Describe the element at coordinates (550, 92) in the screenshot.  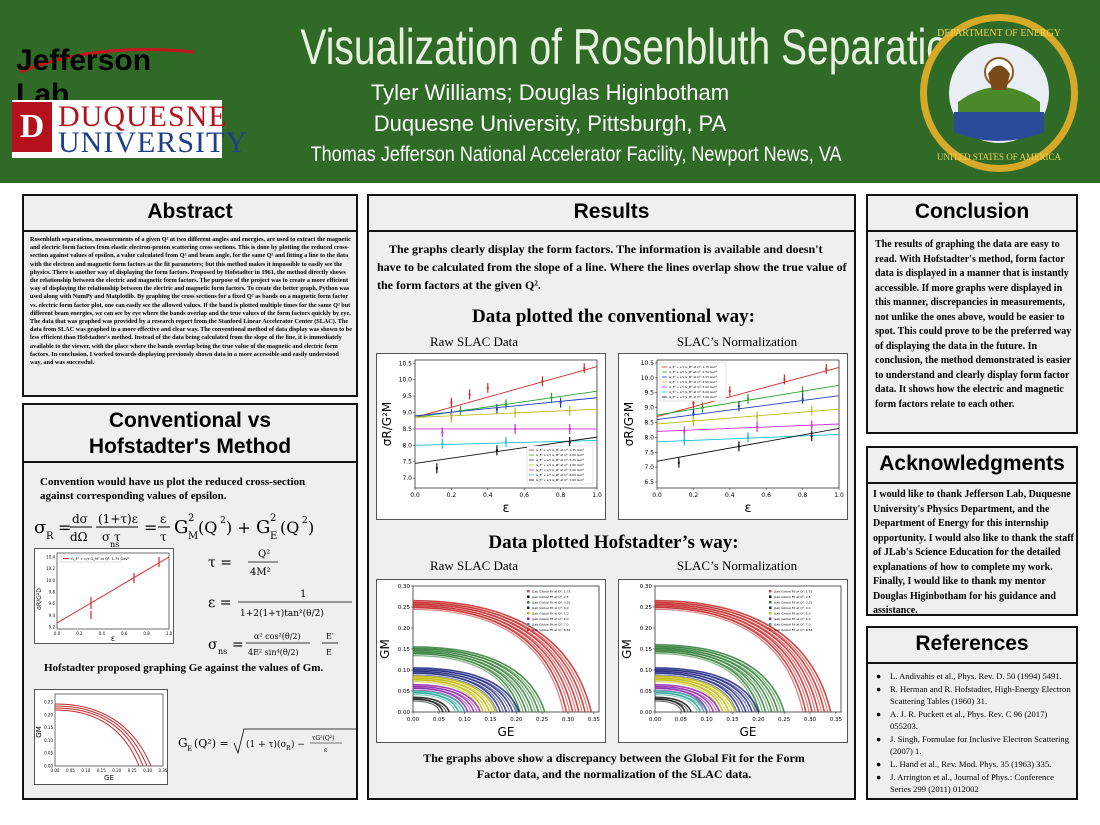
I see `authors: Tyler Williams; Douglas Higinbotham` at that location.